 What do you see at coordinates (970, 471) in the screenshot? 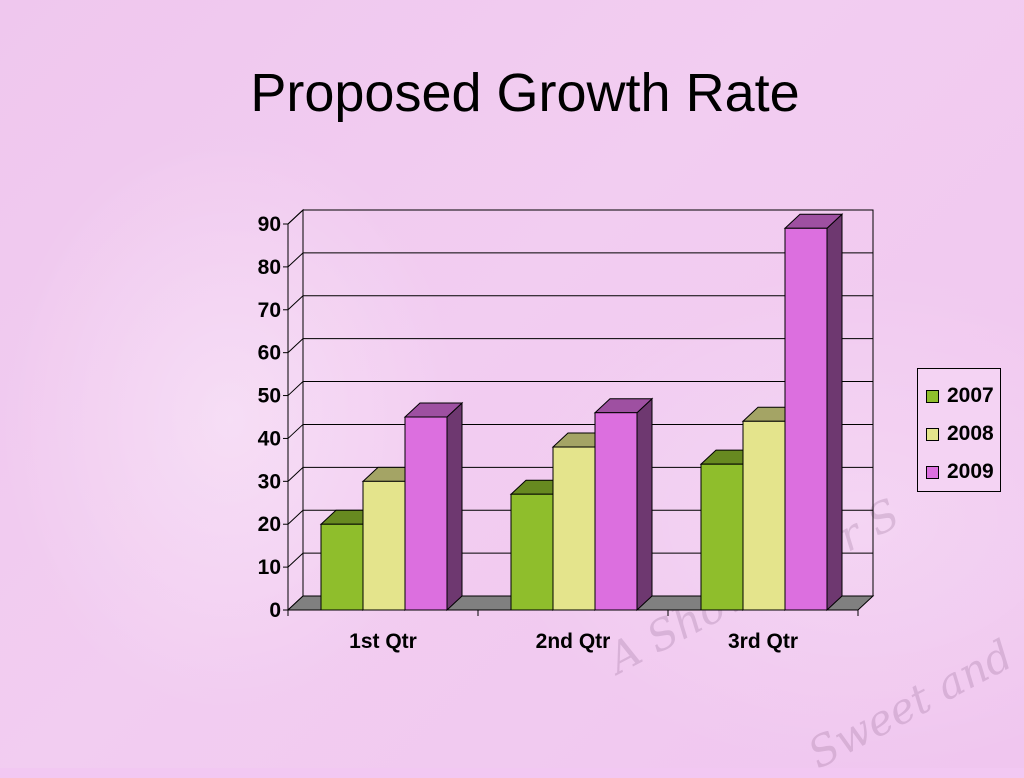
I see `legend-label: 2009` at bounding box center [970, 471].